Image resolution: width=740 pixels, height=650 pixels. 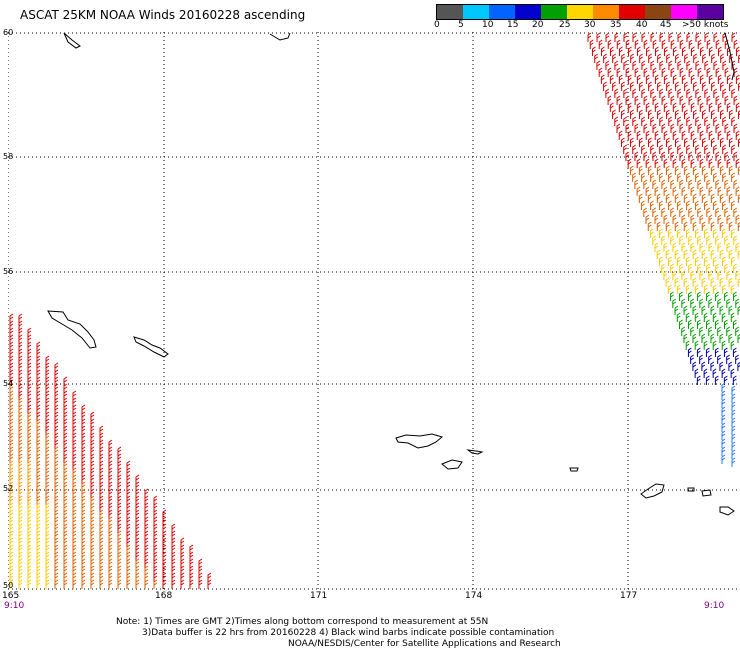 I want to click on lon-label-174: 174, so click(x=474, y=596).